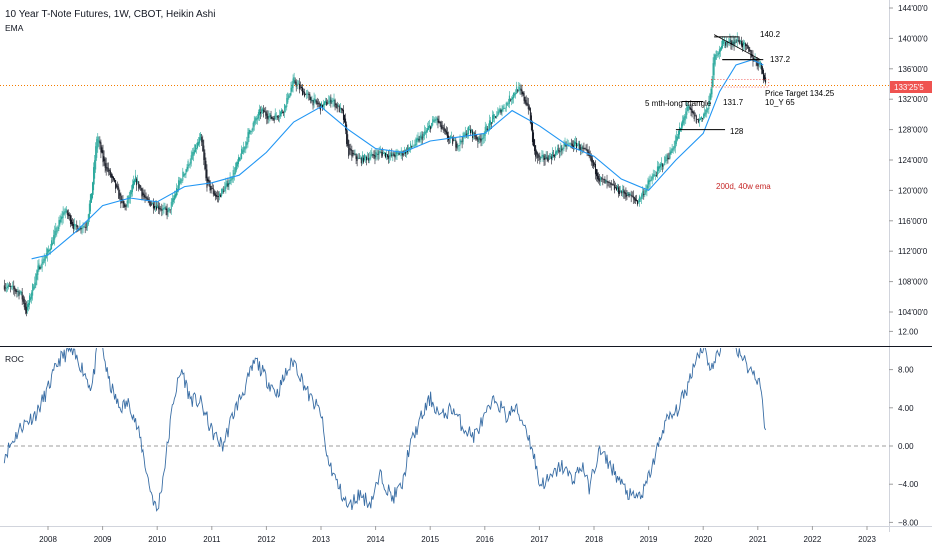  Describe the element at coordinates (14, 28) in the screenshot. I see `ema-indicator-label: EMA` at that location.